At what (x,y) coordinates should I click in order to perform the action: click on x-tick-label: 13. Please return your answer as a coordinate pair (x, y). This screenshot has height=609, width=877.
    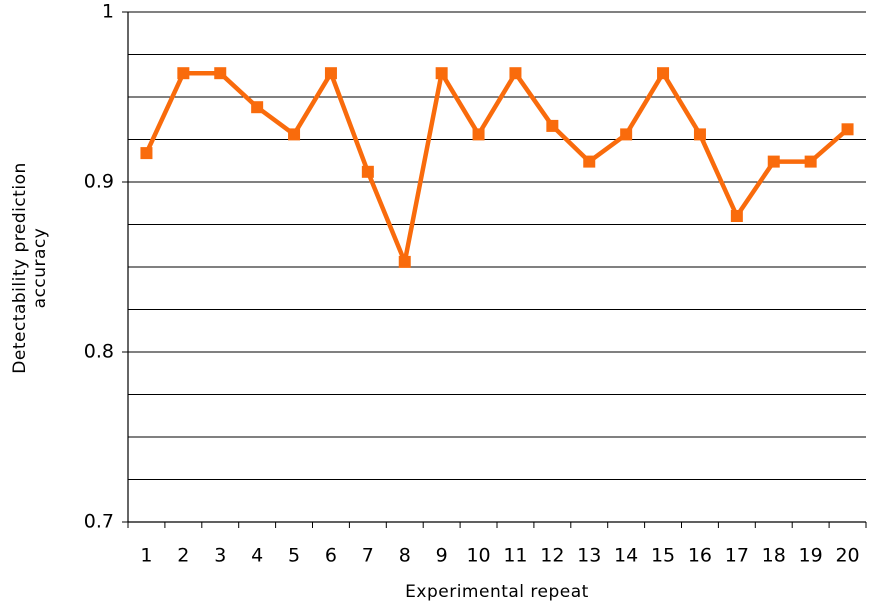
    Looking at the image, I should click on (589, 556).